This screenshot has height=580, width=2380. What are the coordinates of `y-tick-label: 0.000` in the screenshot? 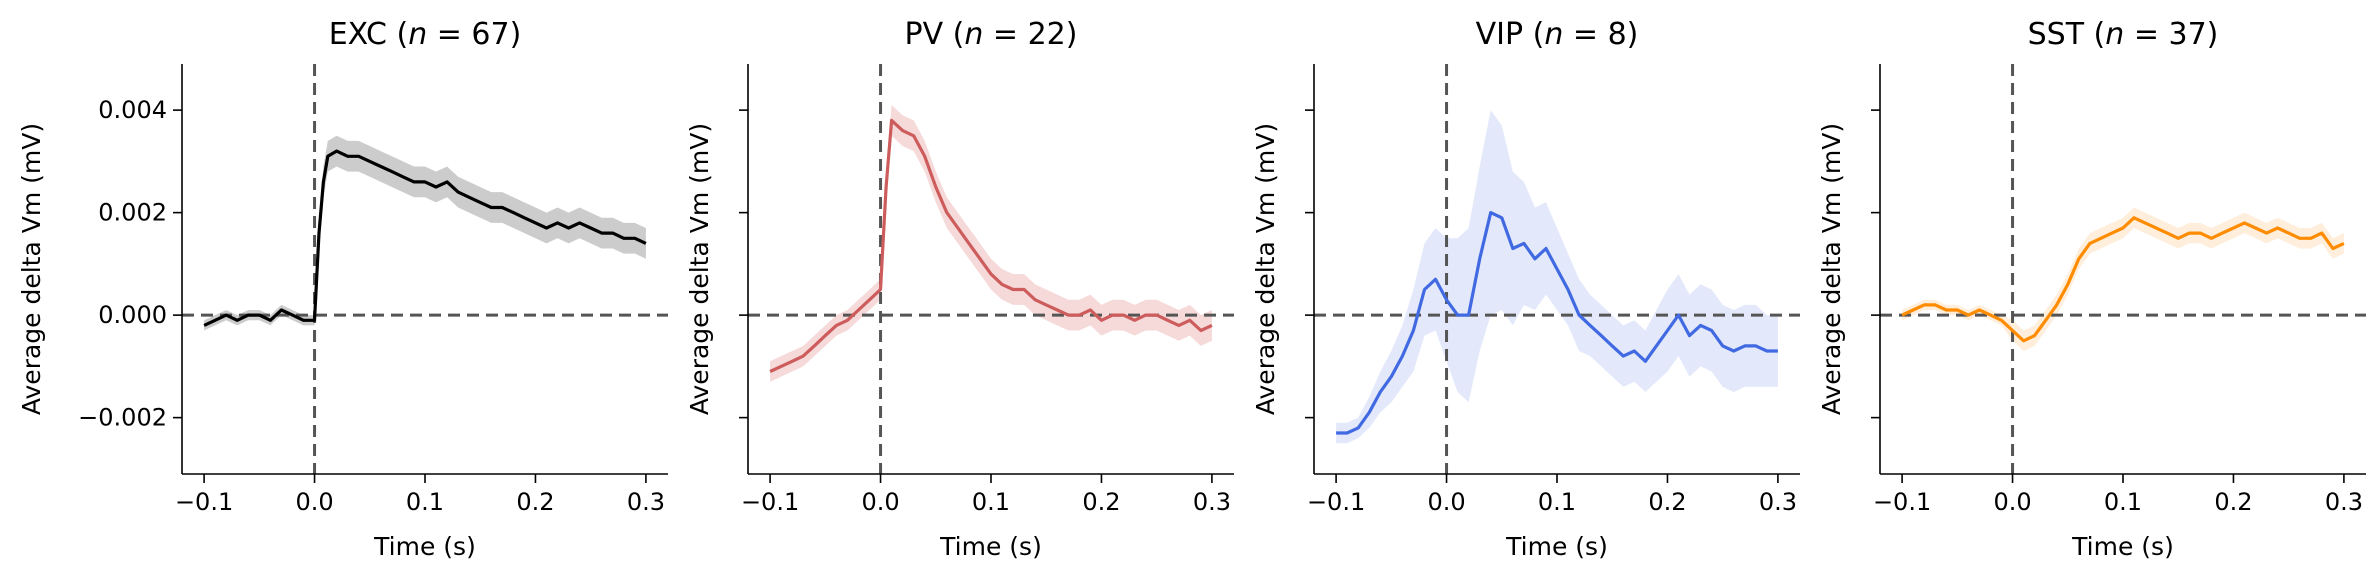 It's located at (132, 315).